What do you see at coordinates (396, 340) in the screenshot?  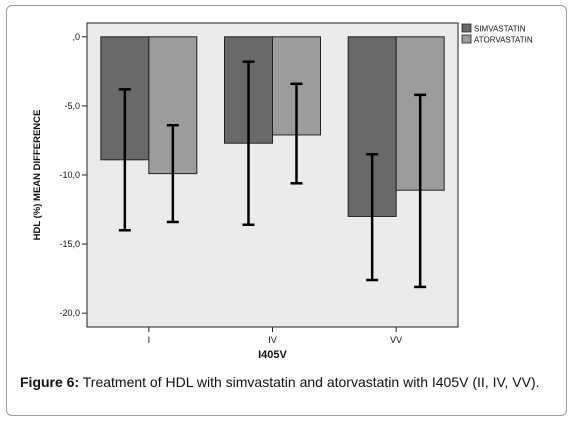 I see `x-tick-label: VV` at bounding box center [396, 340].